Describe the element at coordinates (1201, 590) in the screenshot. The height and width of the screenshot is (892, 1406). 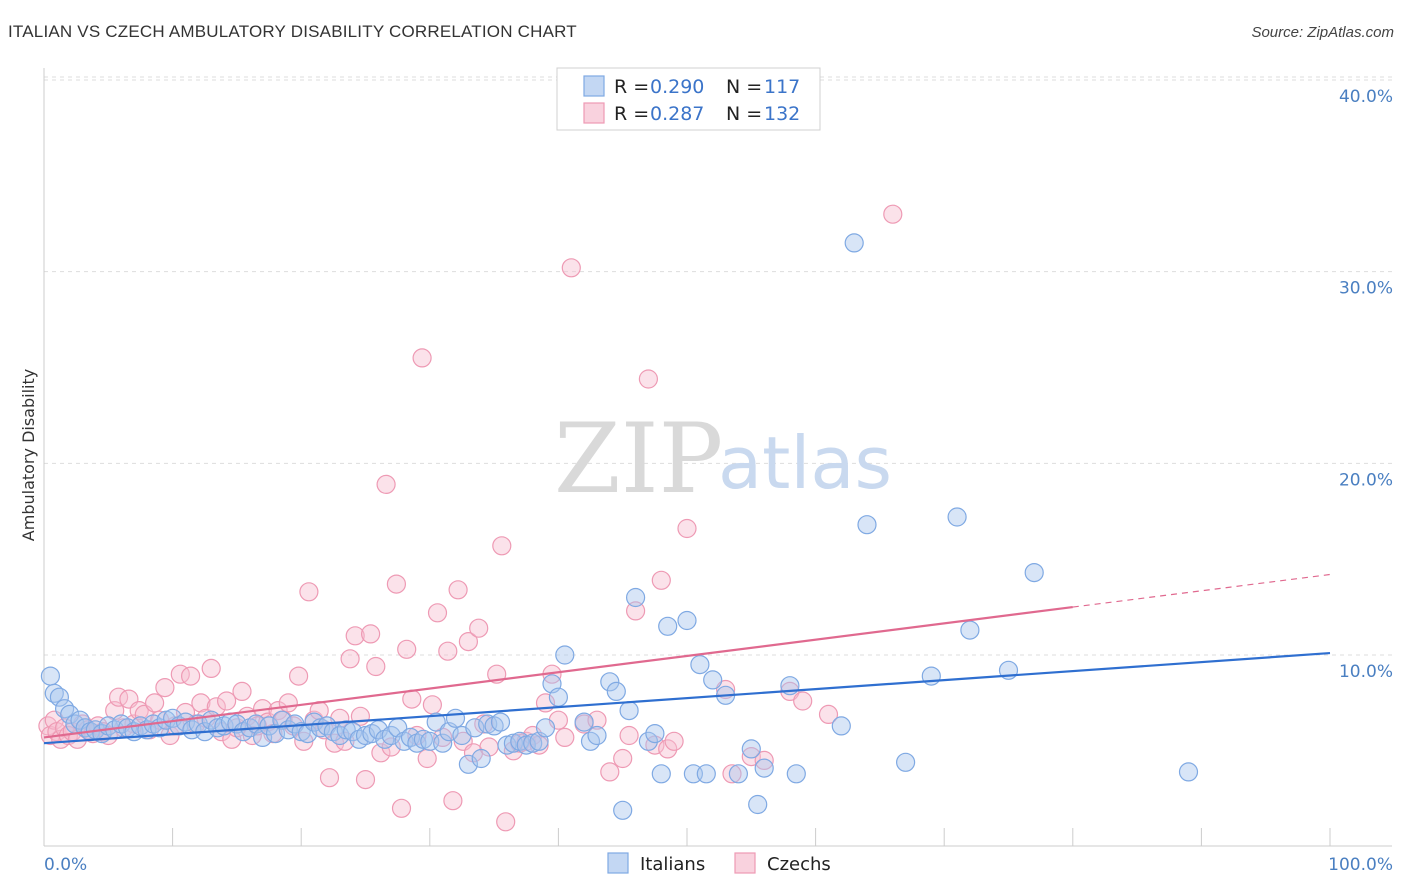
I see `czechs-trend-extension` at that location.